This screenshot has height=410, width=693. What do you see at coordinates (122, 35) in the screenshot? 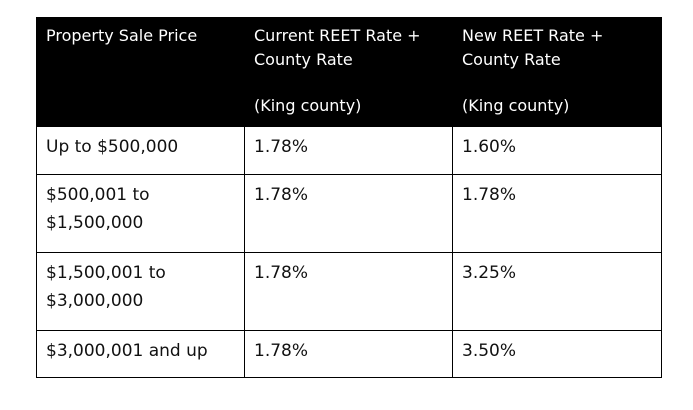
I see `header-label: Property Sale Price` at bounding box center [122, 35].